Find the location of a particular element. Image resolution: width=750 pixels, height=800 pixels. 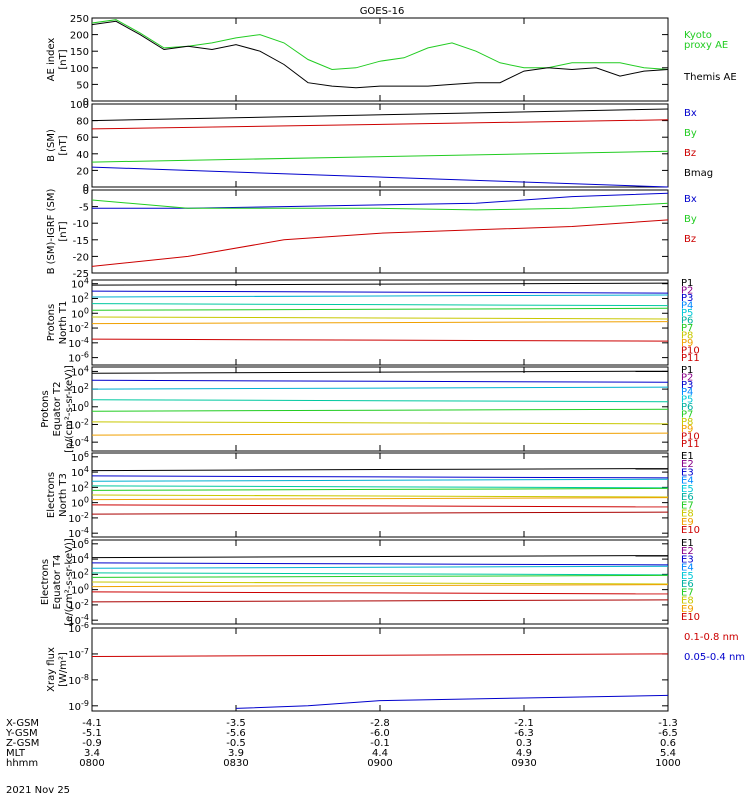

ephemeris-value: 0800 is located at coordinates (91, 763).